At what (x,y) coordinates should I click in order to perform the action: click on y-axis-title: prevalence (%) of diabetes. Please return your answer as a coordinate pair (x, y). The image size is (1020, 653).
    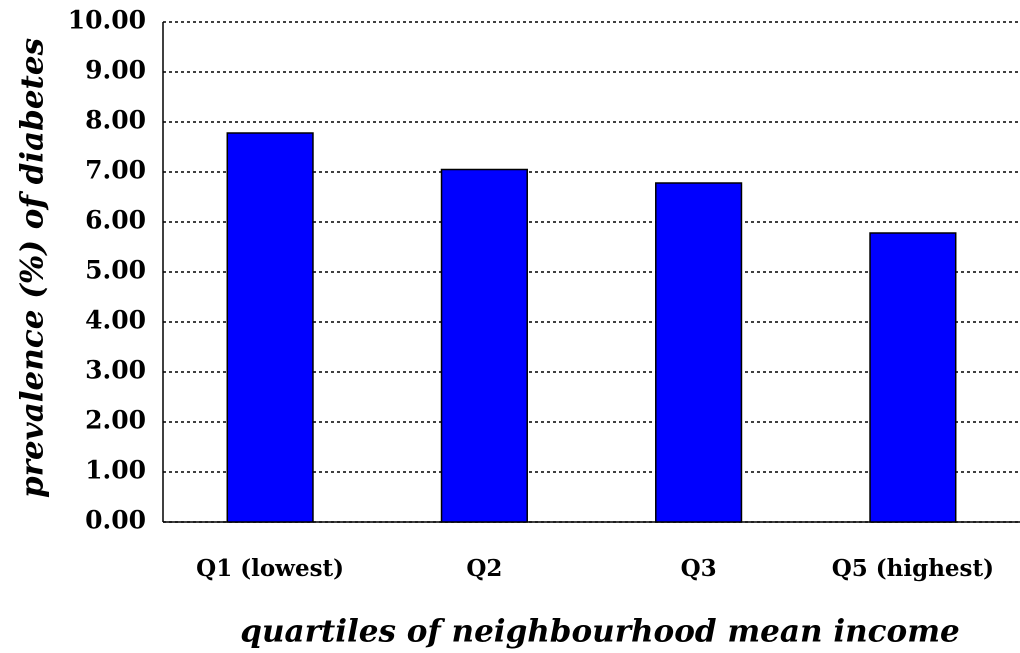
    Looking at the image, I should click on (33, 268).